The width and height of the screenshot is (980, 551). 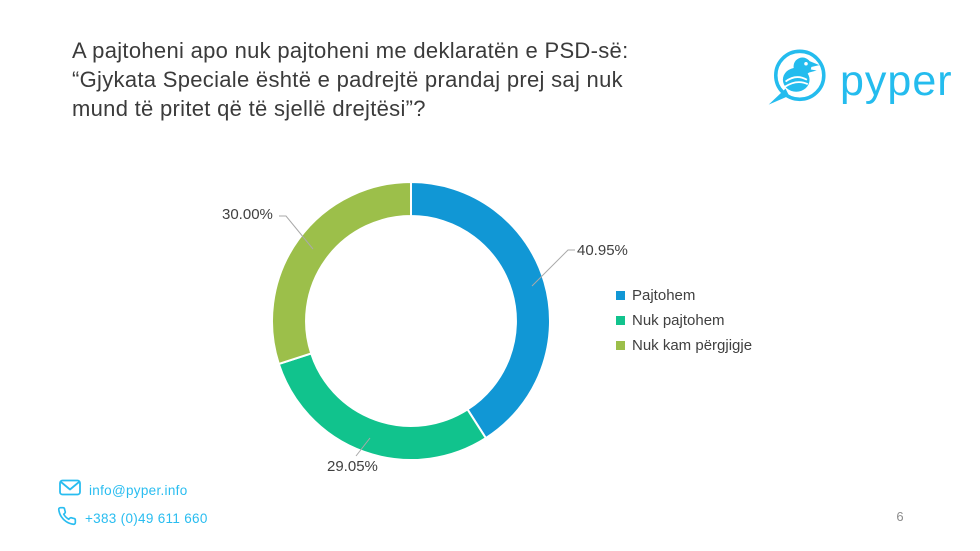 What do you see at coordinates (247, 214) in the screenshot?
I see `data-label-nuk-kam-pergjigje: 30.00%` at bounding box center [247, 214].